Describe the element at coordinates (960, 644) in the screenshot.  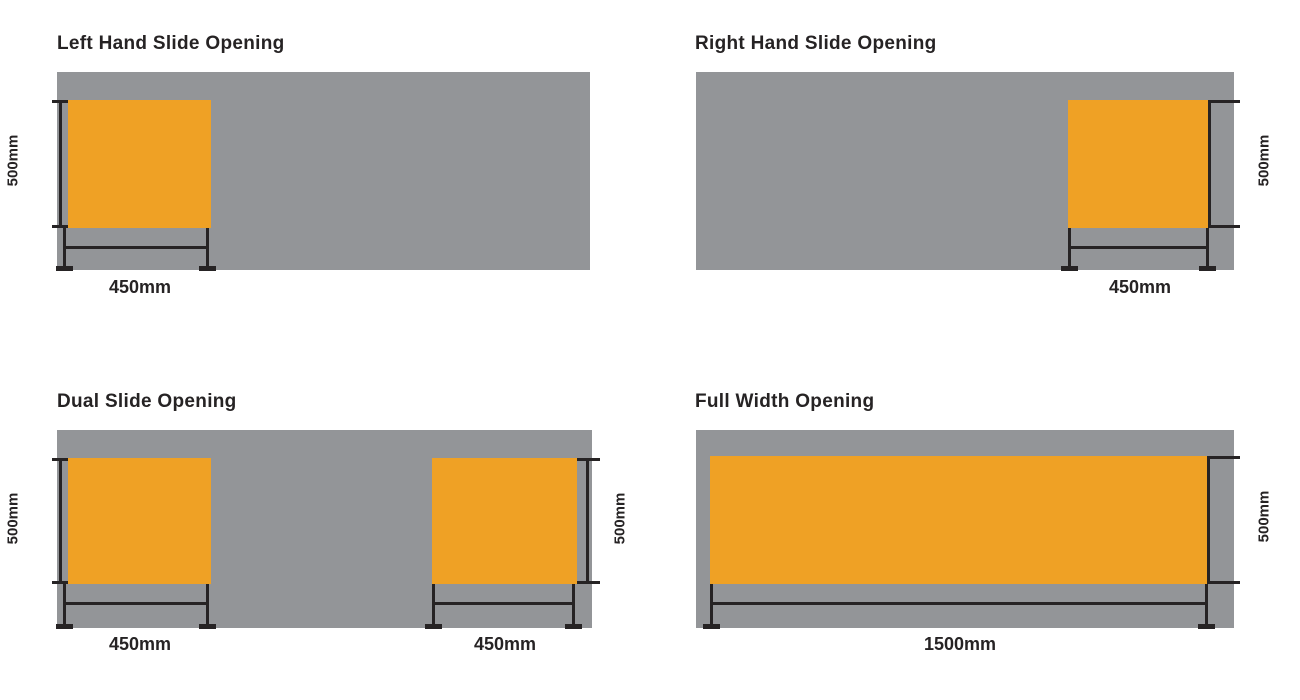
I see `width-dimension-label: 1500mm` at that location.